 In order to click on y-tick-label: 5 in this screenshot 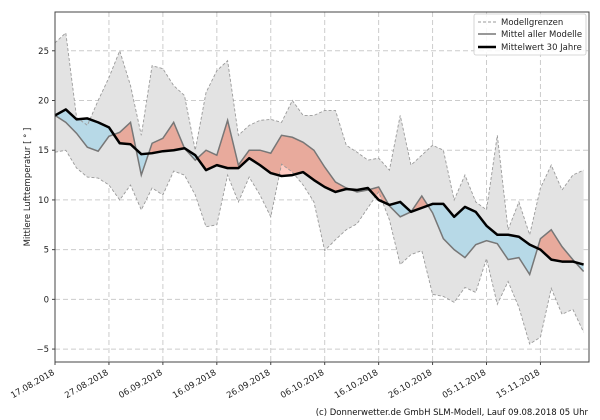, I will do `click(46, 251)`.